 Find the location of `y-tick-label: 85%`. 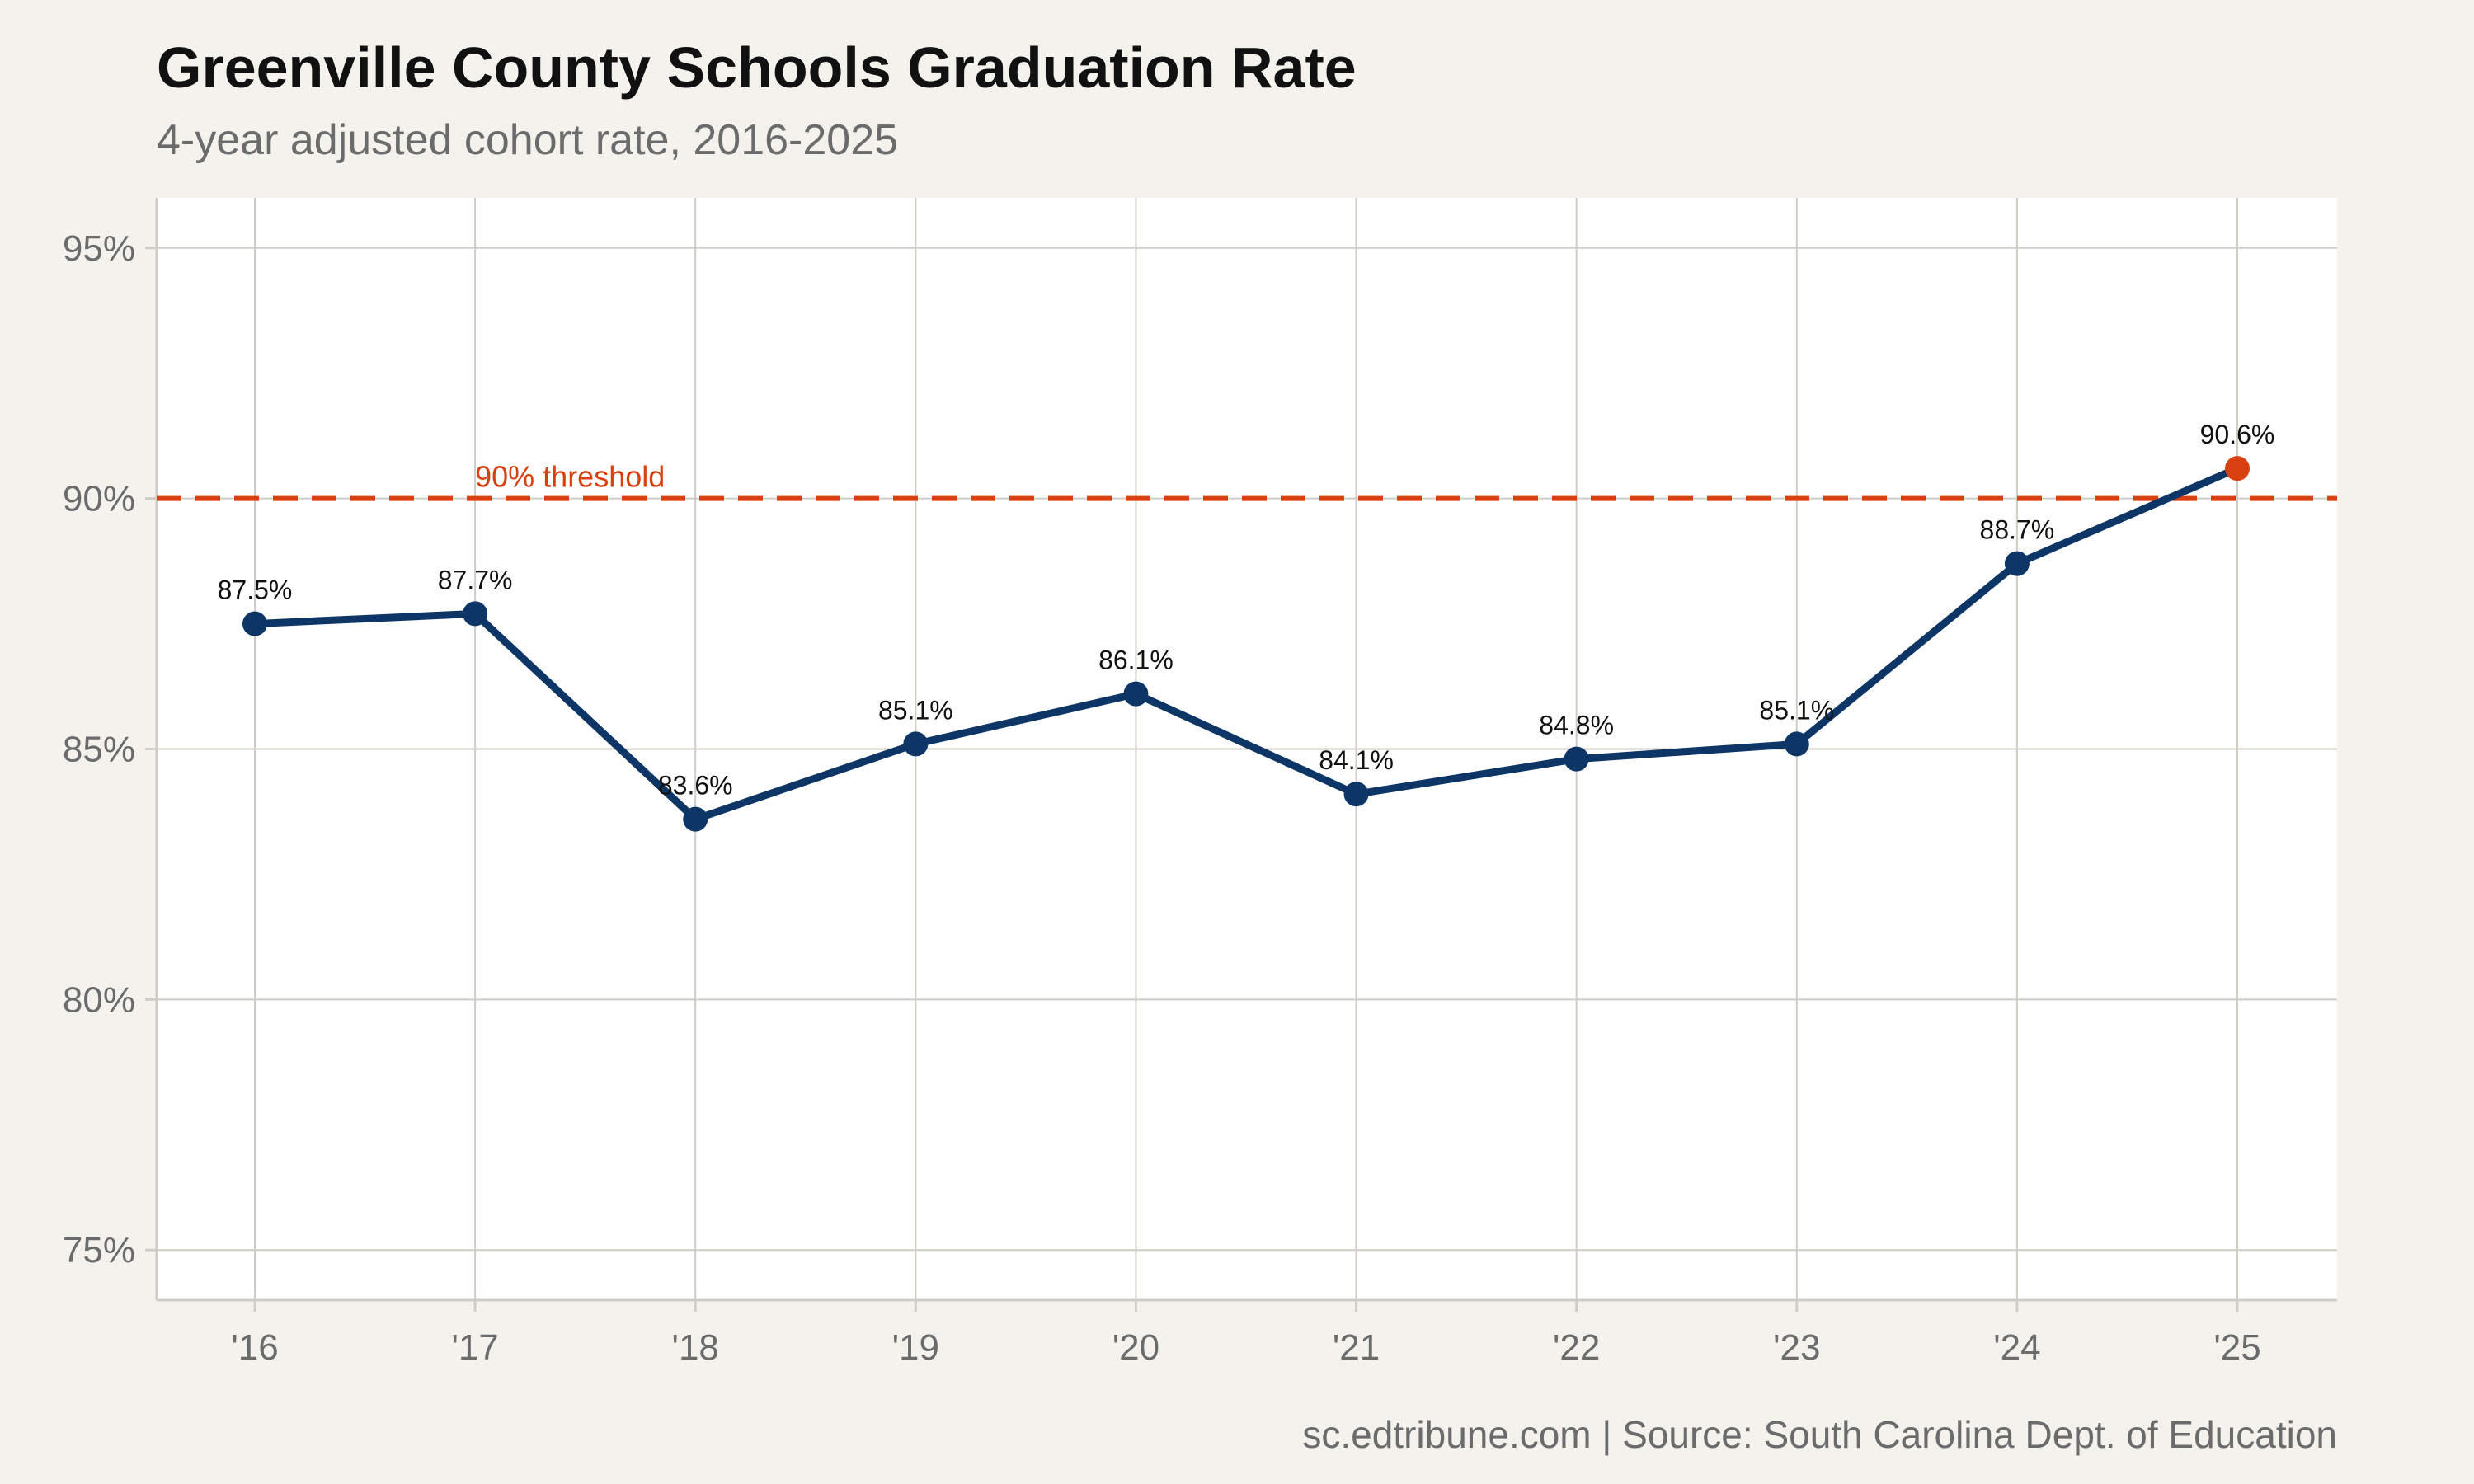

y-tick-label: 85% is located at coordinates (99, 750).